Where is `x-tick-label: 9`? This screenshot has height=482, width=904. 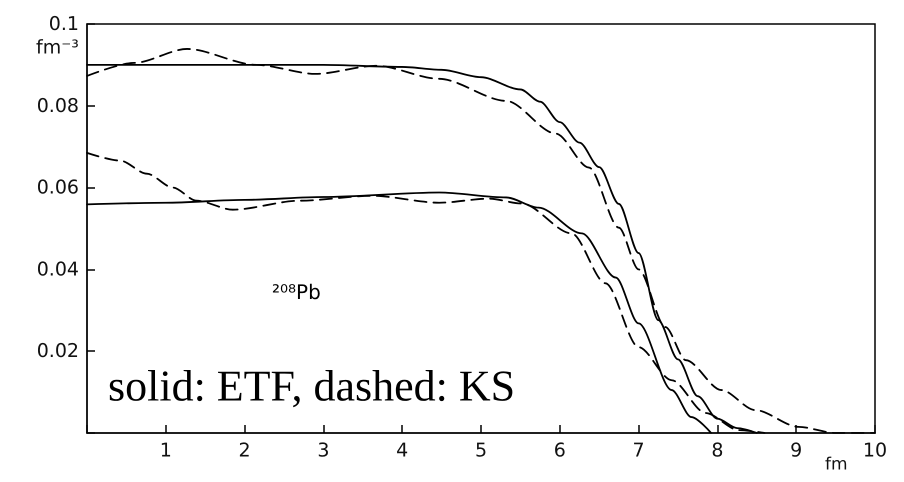 x-tick-label: 9 is located at coordinates (796, 451).